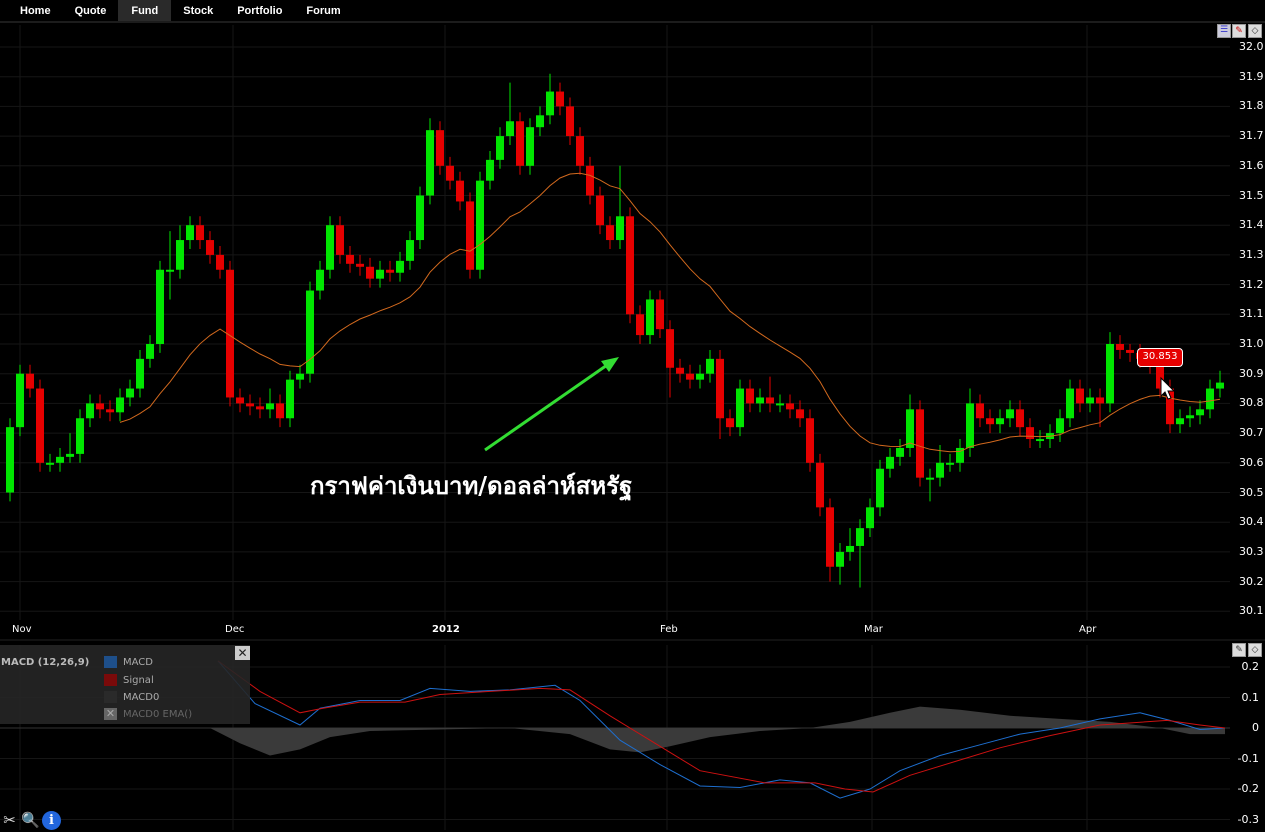  What do you see at coordinates (1251, 403) in the screenshot?
I see `y-tick-label: 30.8` at bounding box center [1251, 403].